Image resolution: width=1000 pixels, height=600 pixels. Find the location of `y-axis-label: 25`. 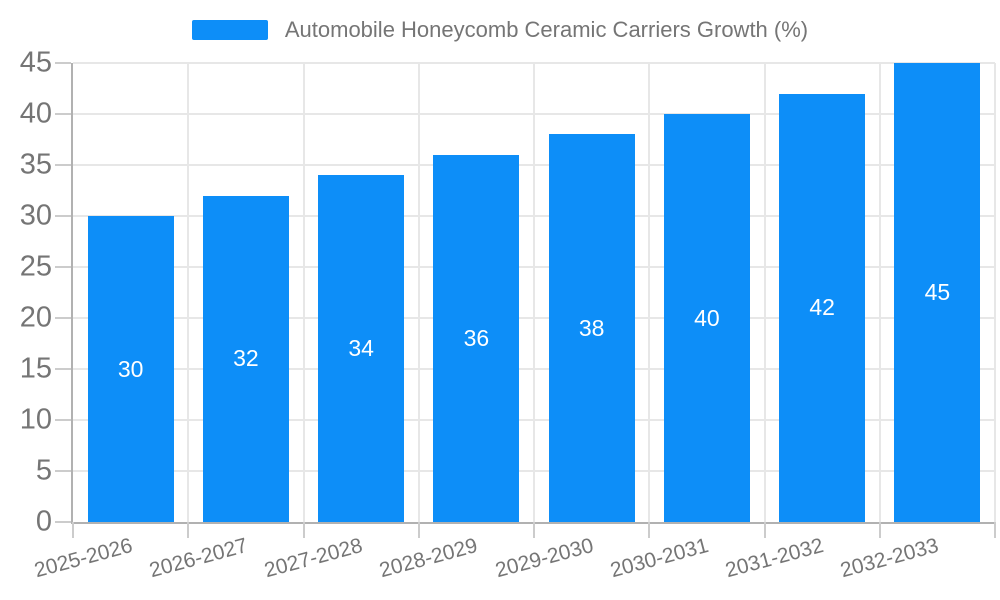

y-axis-label: 25 is located at coordinates (35, 266).